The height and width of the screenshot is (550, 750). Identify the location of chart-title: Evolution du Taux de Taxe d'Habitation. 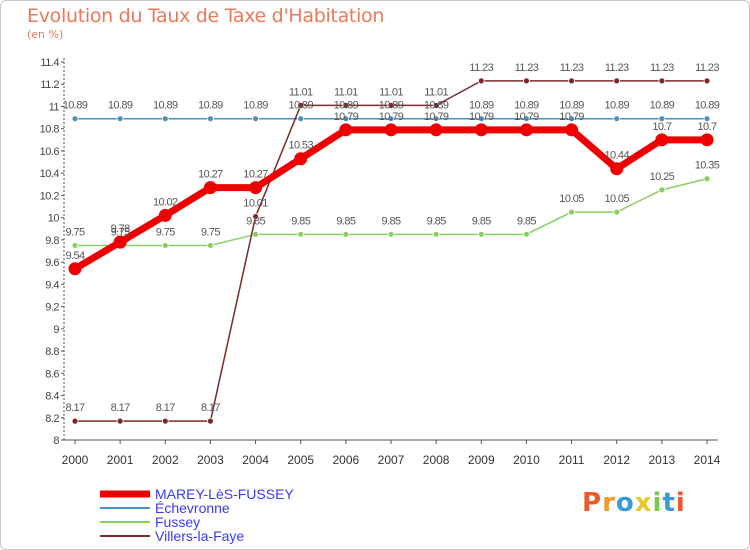
(206, 16).